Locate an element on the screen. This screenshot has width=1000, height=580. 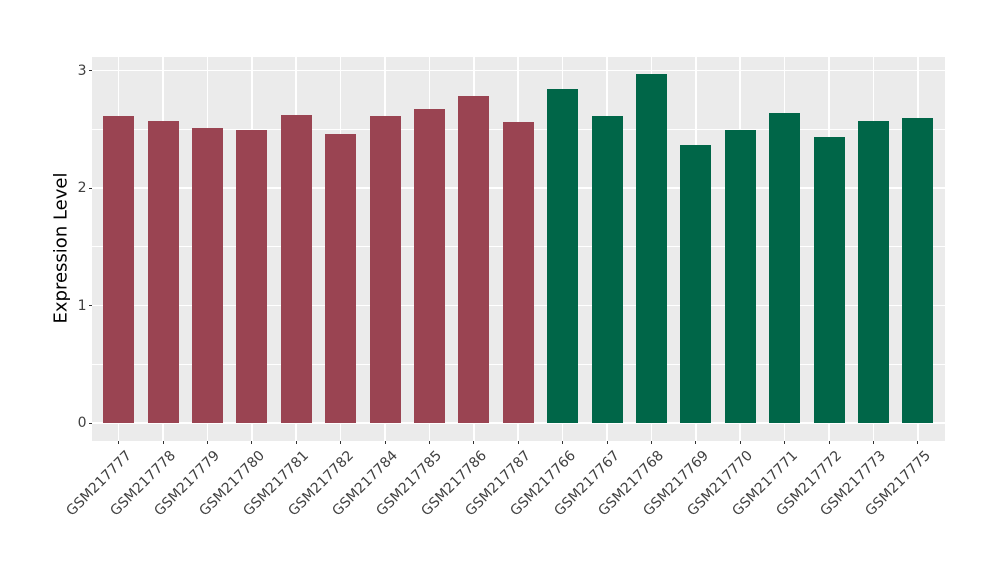
y-tick-label: 0 is located at coordinates (82, 423).